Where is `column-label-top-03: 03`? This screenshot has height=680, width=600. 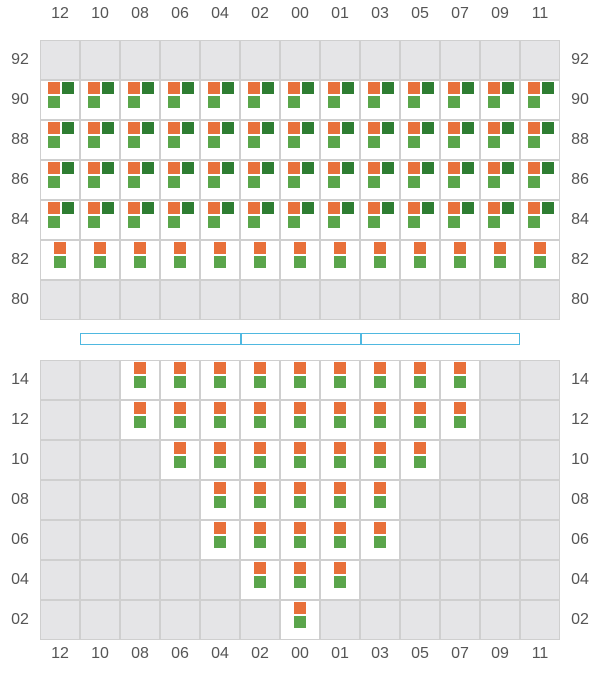 column-label-top-03: 03 is located at coordinates (380, 13).